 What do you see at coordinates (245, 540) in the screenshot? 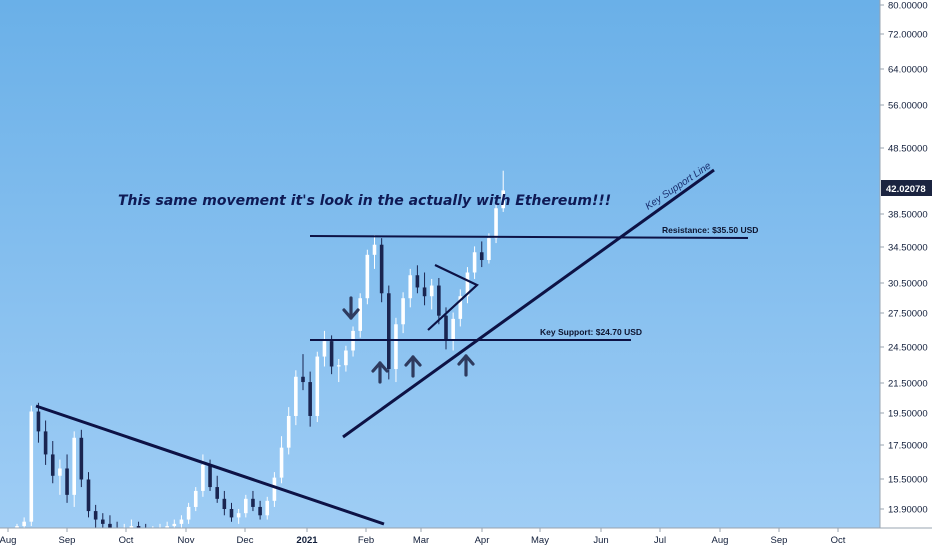
I see `time-tick-label: Dec` at bounding box center [245, 540].